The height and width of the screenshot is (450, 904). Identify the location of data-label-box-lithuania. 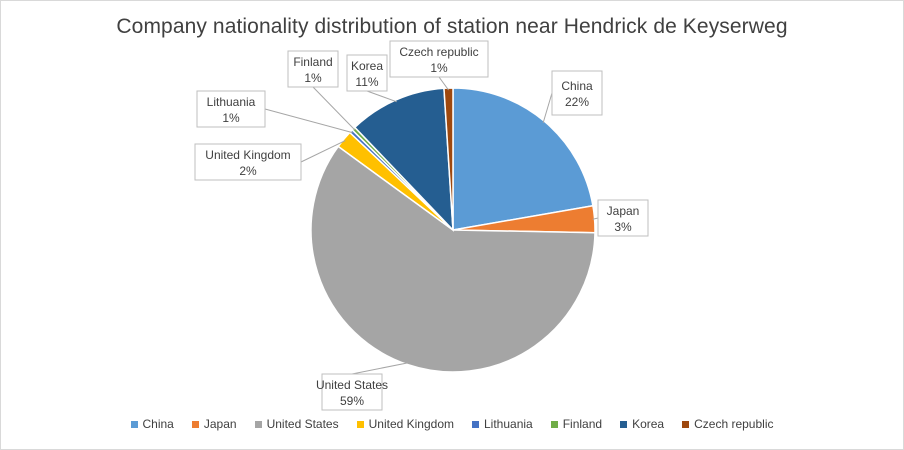
(231, 109).